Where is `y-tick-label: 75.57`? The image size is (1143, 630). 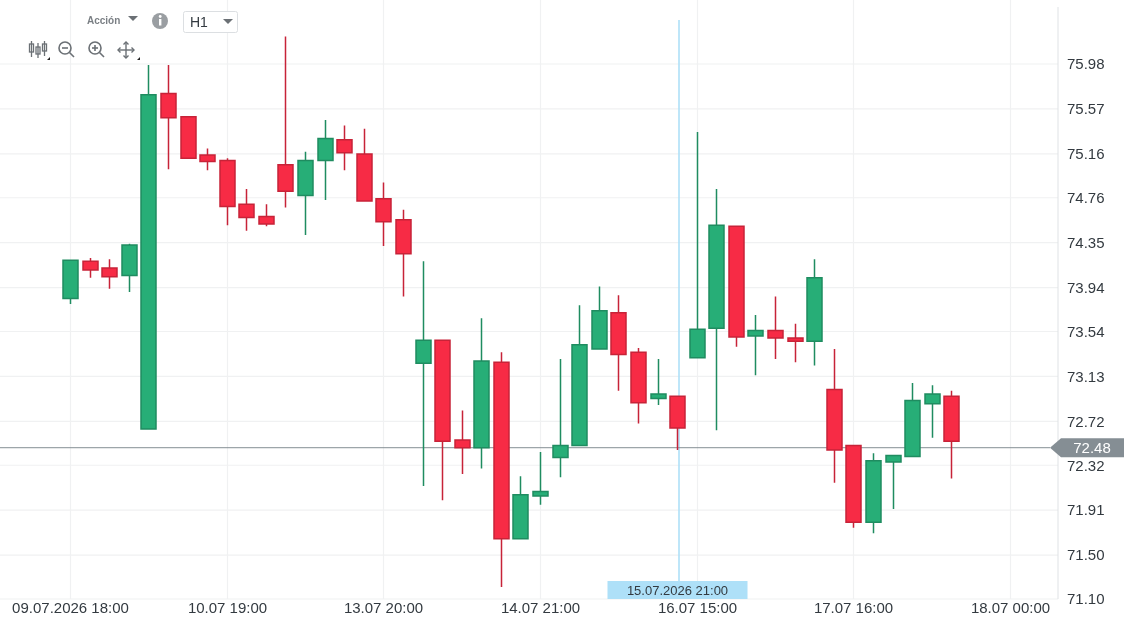 y-tick-label: 75.57 is located at coordinates (1086, 109).